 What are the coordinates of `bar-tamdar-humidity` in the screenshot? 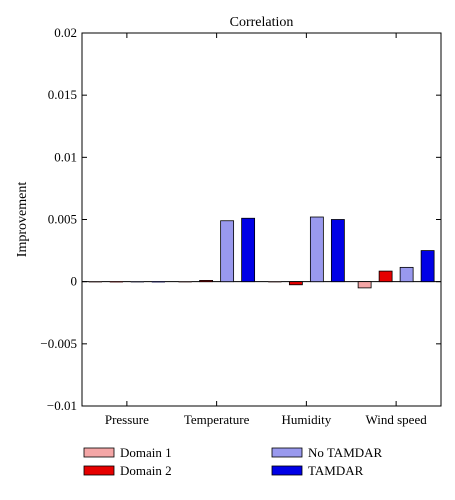 It's located at (337, 251).